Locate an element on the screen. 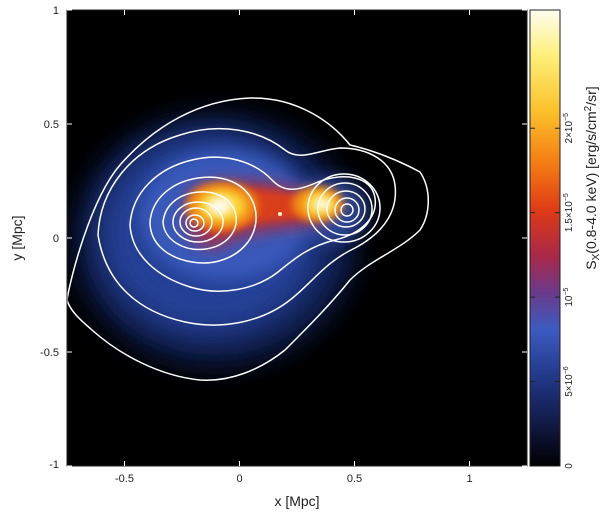 The width and height of the screenshot is (605, 512). y-tick-label: 0.5 is located at coordinates (51, 125).